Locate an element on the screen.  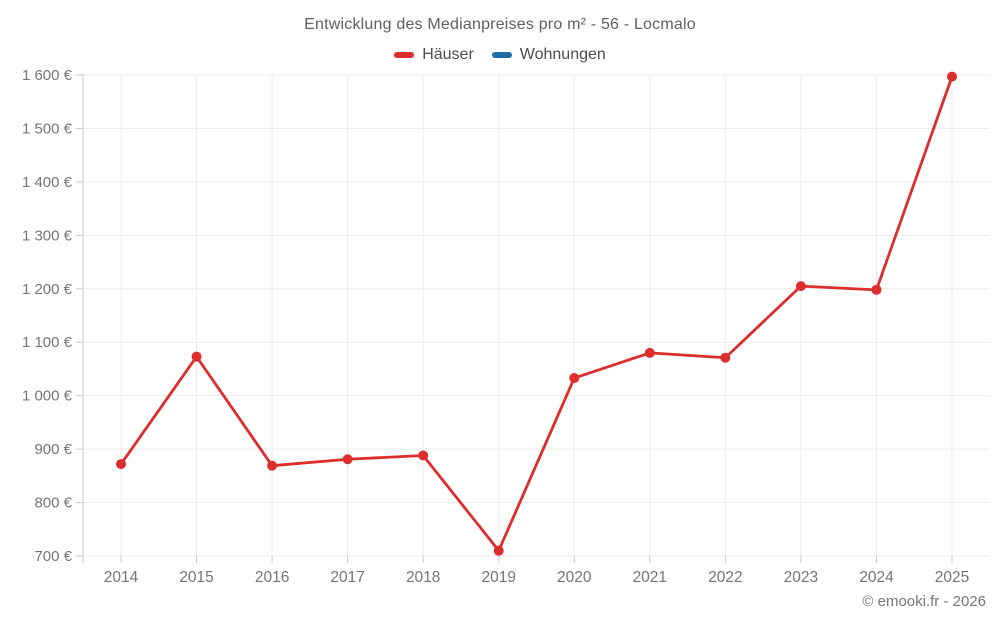
data-point-2022 is located at coordinates (725, 357).